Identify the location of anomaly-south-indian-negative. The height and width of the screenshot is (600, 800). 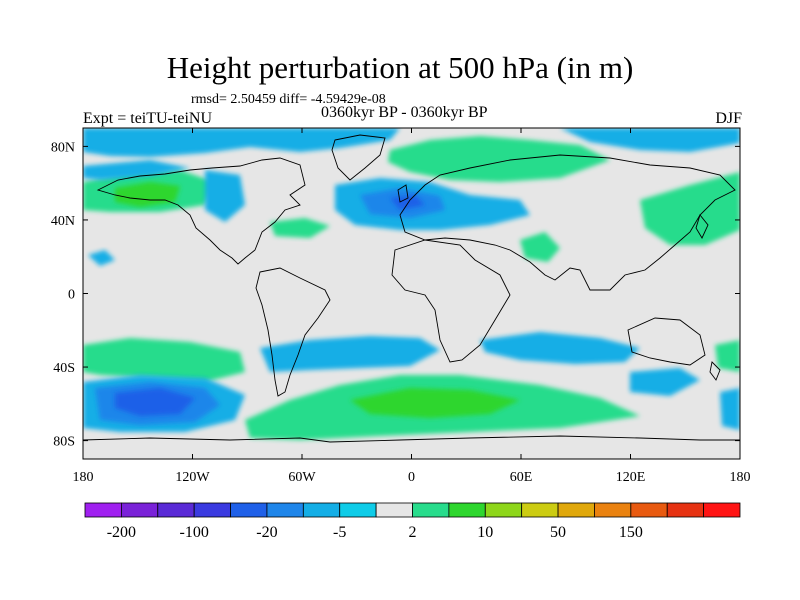
(560, 348).